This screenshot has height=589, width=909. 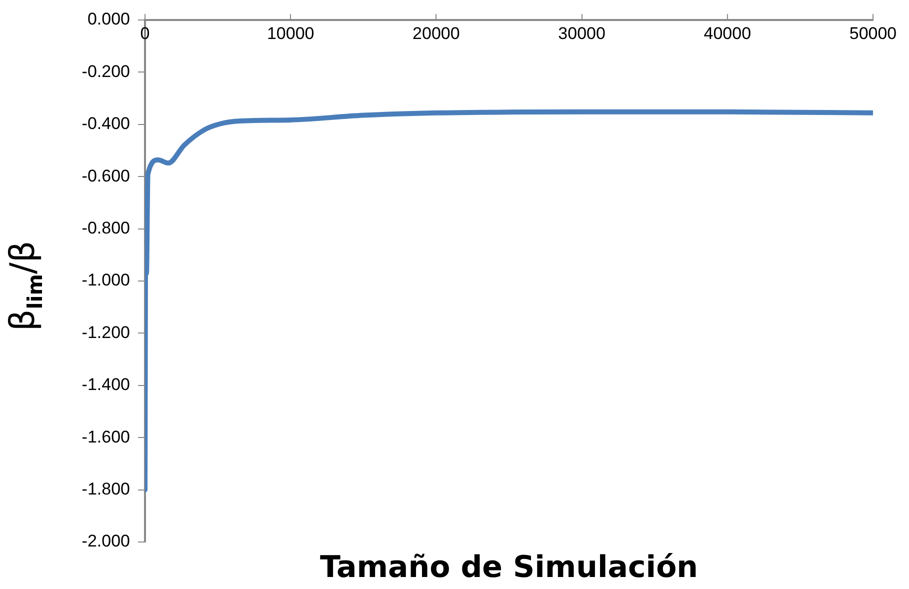 What do you see at coordinates (728, 34) in the screenshot?
I see `x-tick-label: 40000` at bounding box center [728, 34].